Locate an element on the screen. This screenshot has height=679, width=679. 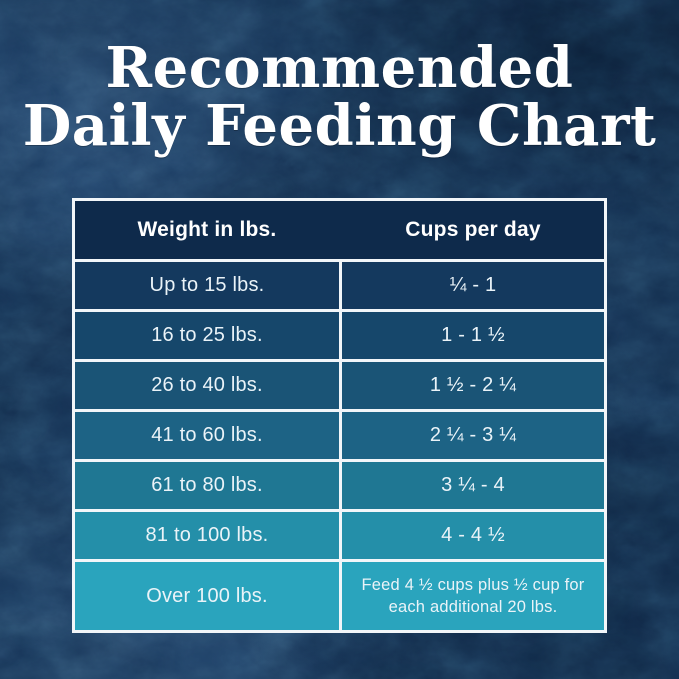
cups-per-day-cell: 2 ¼ - 3 ¼ is located at coordinates (473, 435).